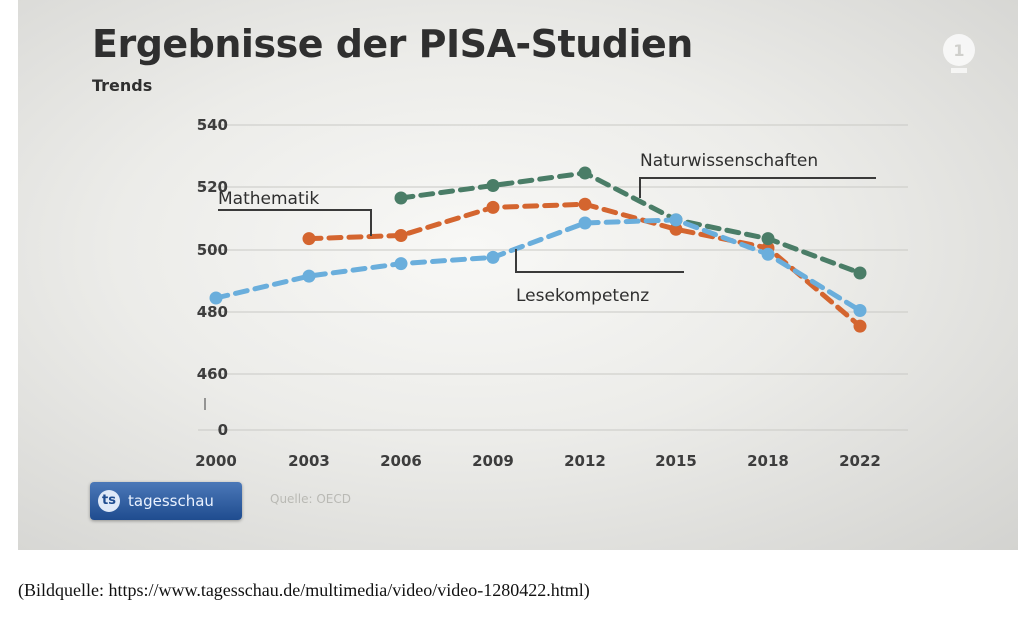  What do you see at coordinates (757, 187) in the screenshot?
I see `series-label-leader-naturwissenschaften` at bounding box center [757, 187].